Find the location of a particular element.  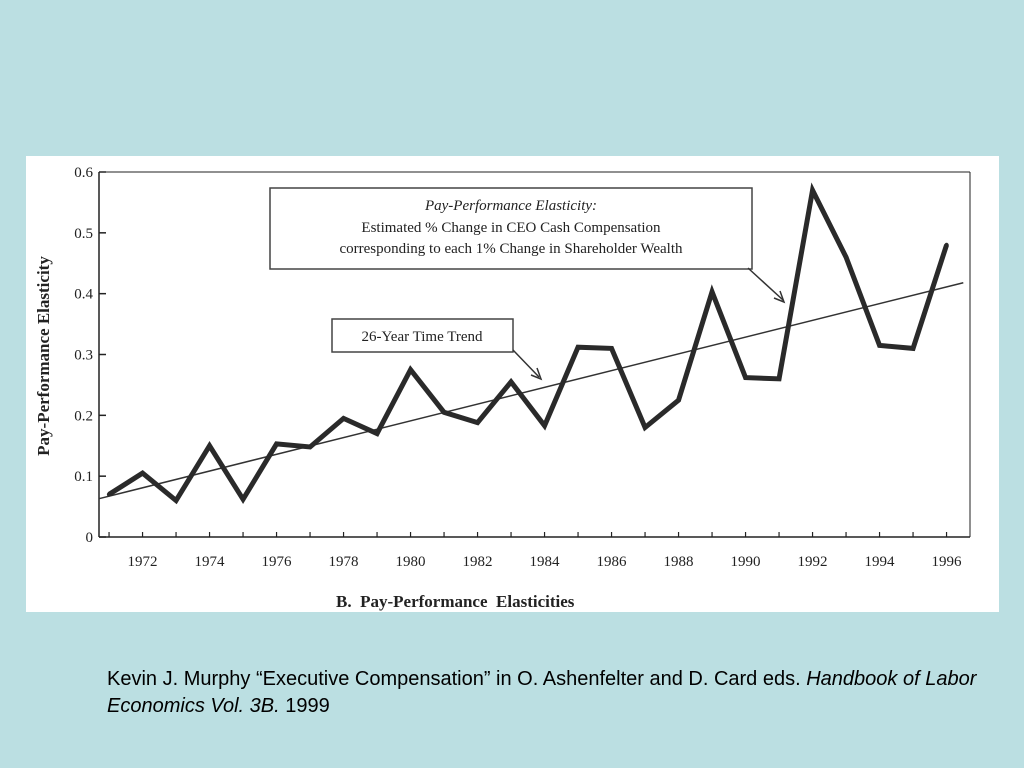

trend-arrow-shaft is located at coordinates (526, 363).